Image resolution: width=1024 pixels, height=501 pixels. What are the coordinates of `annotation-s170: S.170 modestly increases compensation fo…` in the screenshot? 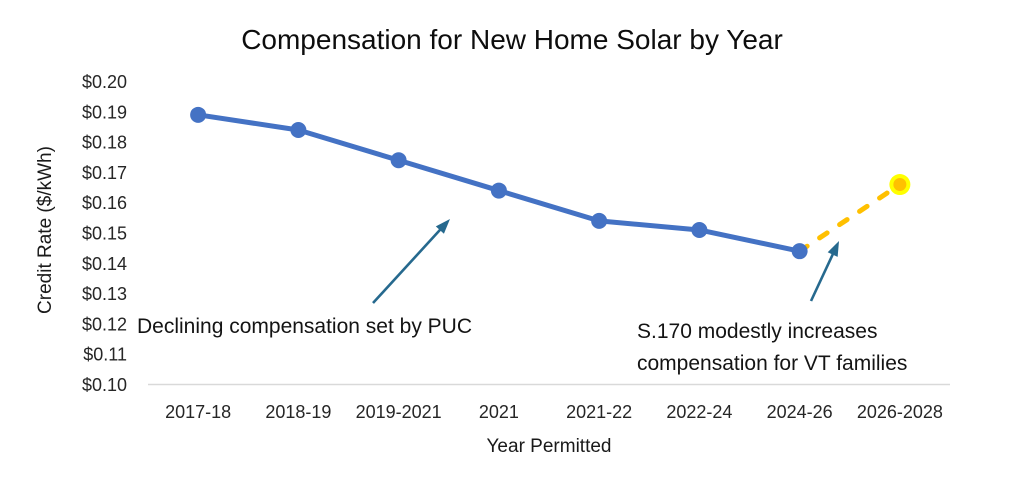 It's located at (772, 348).